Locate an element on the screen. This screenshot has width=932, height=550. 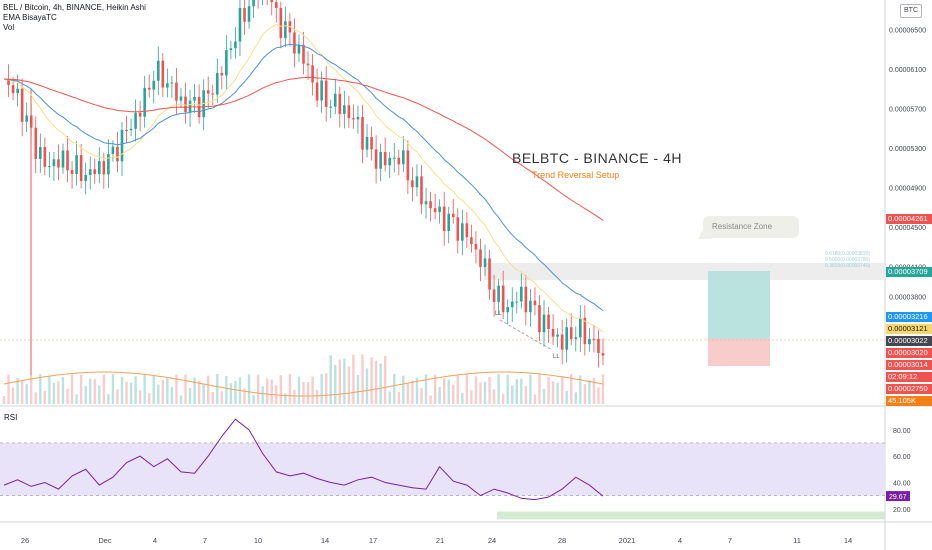
price-tick-label: 0.00004900 is located at coordinates (907, 189).